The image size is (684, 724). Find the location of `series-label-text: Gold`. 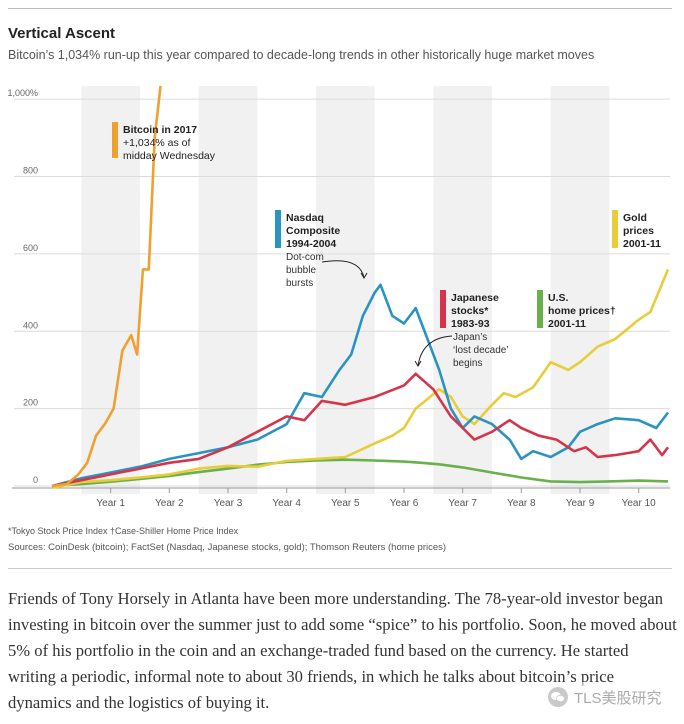

series-label-text: Gold is located at coordinates (635, 218).